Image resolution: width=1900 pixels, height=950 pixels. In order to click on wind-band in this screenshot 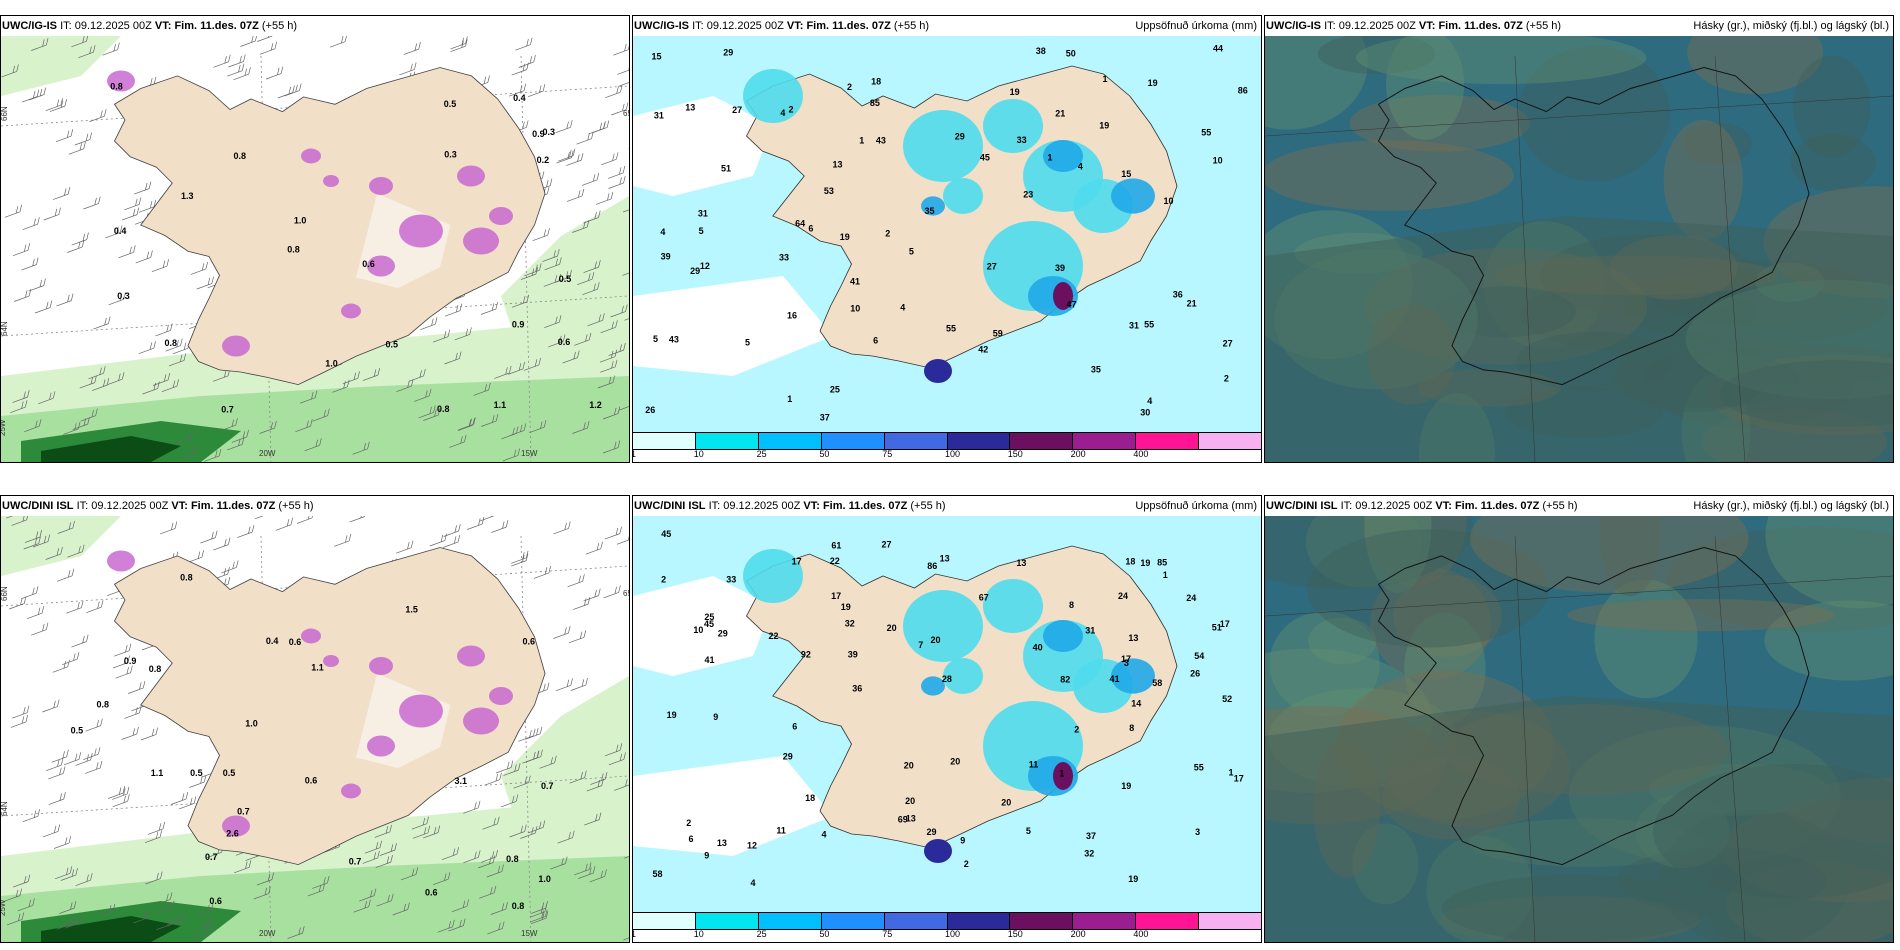, I will do `click(111, 449)`.